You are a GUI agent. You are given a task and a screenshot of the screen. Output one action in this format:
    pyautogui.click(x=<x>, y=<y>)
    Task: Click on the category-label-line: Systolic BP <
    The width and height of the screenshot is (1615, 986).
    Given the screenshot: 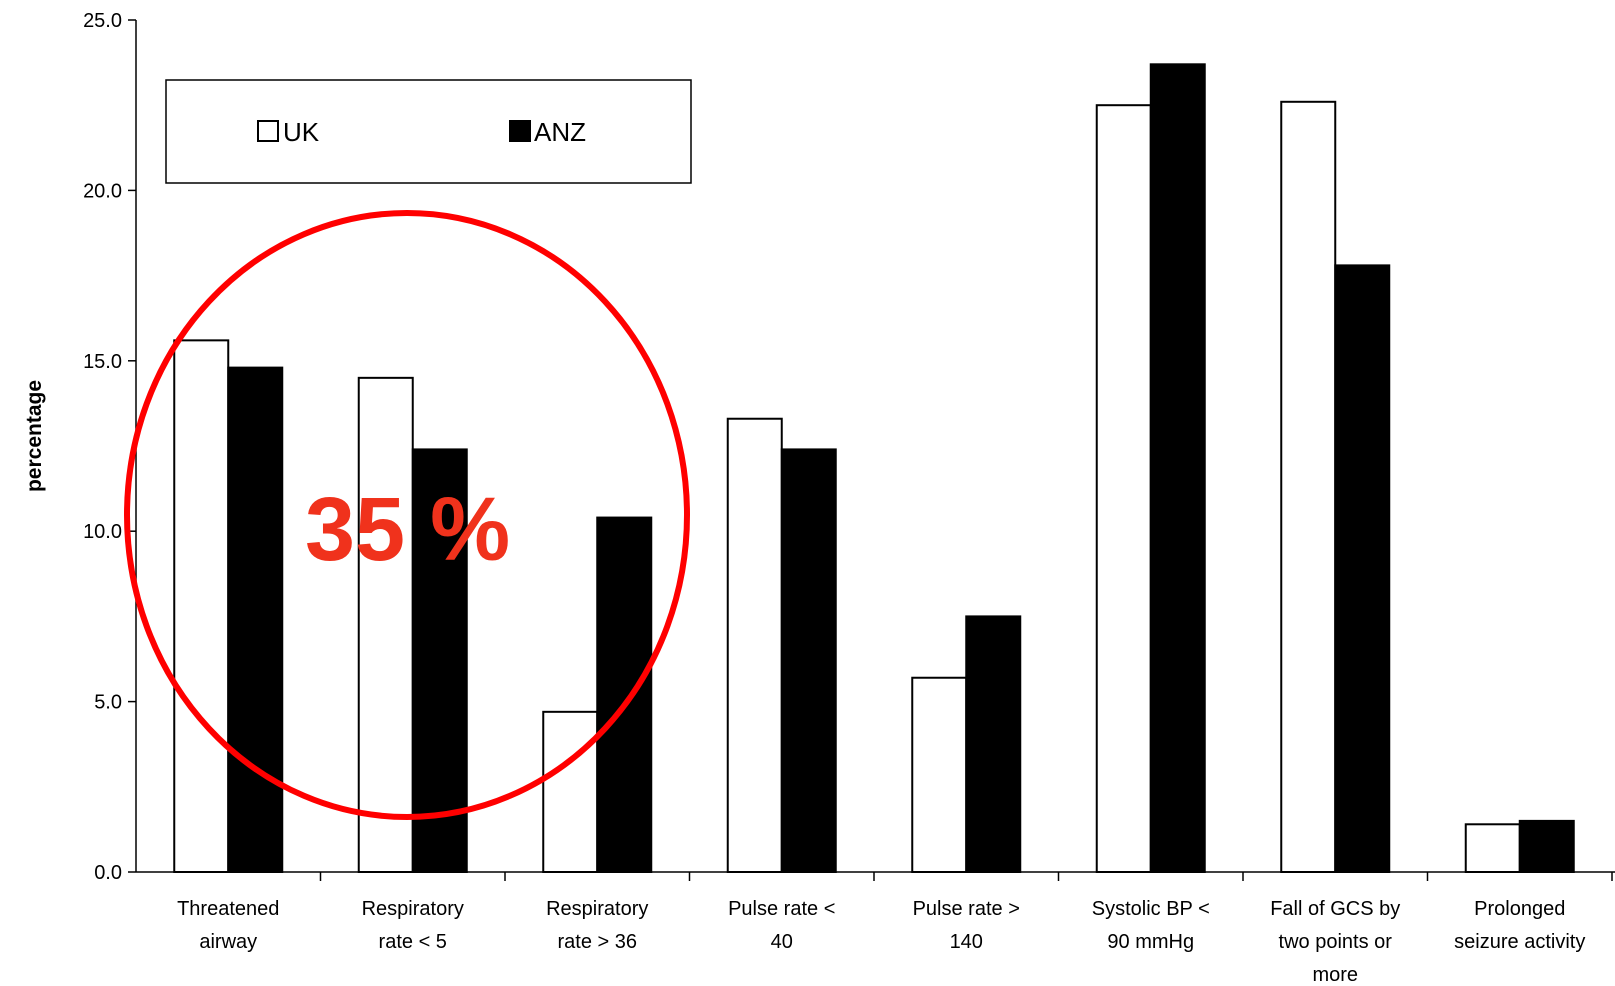 What is the action you would take?
    pyautogui.click(x=1151, y=909)
    